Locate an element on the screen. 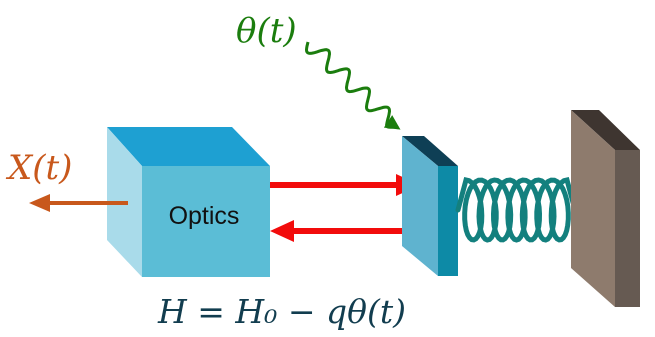 This screenshot has height=337, width=655. wavy-arrow-icon is located at coordinates (352, 85).